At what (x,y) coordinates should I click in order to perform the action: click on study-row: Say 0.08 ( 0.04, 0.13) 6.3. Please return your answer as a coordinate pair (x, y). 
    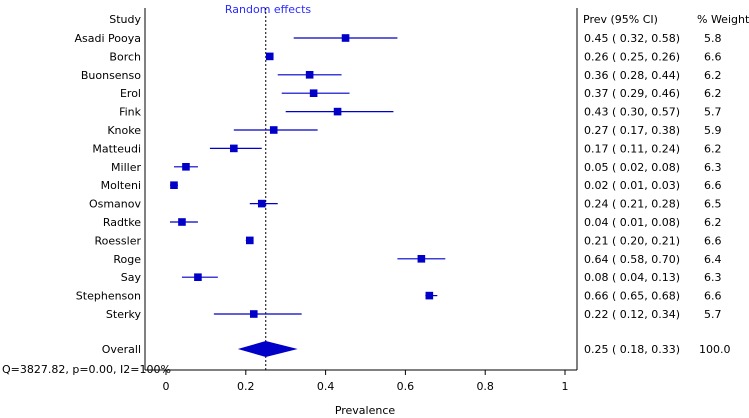
    Looking at the image, I should click on (421, 277).